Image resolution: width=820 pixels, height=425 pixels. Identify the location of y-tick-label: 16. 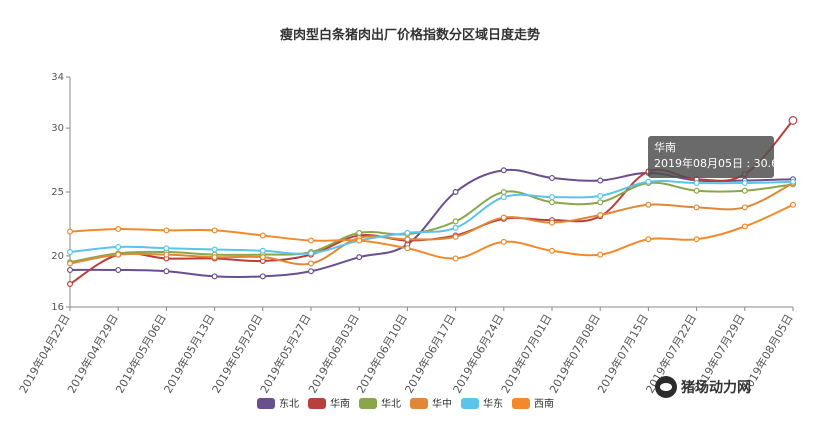
(57, 307).